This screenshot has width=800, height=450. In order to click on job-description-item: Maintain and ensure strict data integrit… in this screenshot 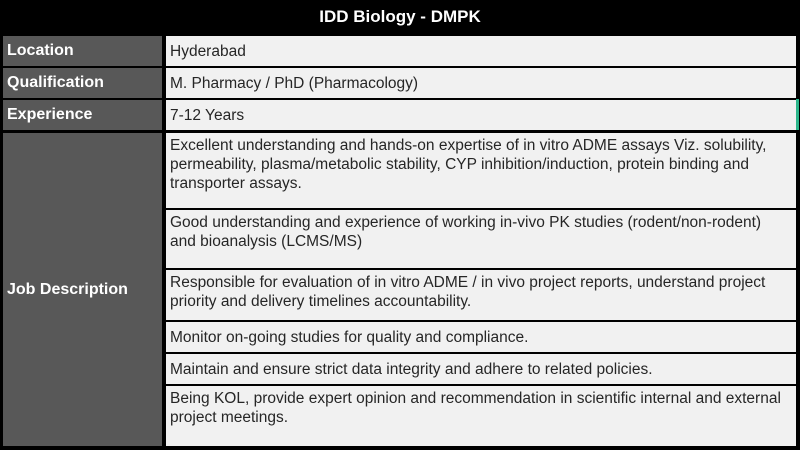, I will do `click(481, 369)`.